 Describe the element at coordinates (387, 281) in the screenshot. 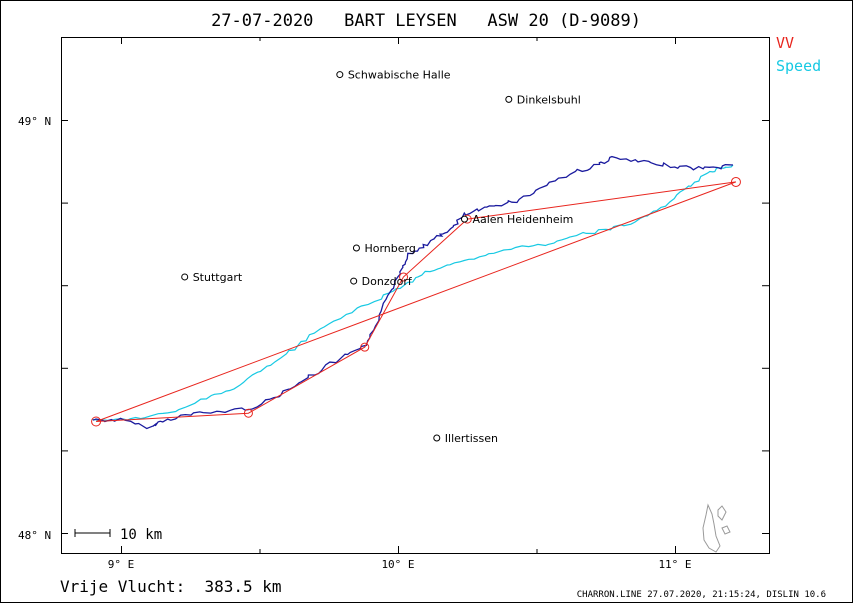

I see `town-label: Donzdorf` at that location.